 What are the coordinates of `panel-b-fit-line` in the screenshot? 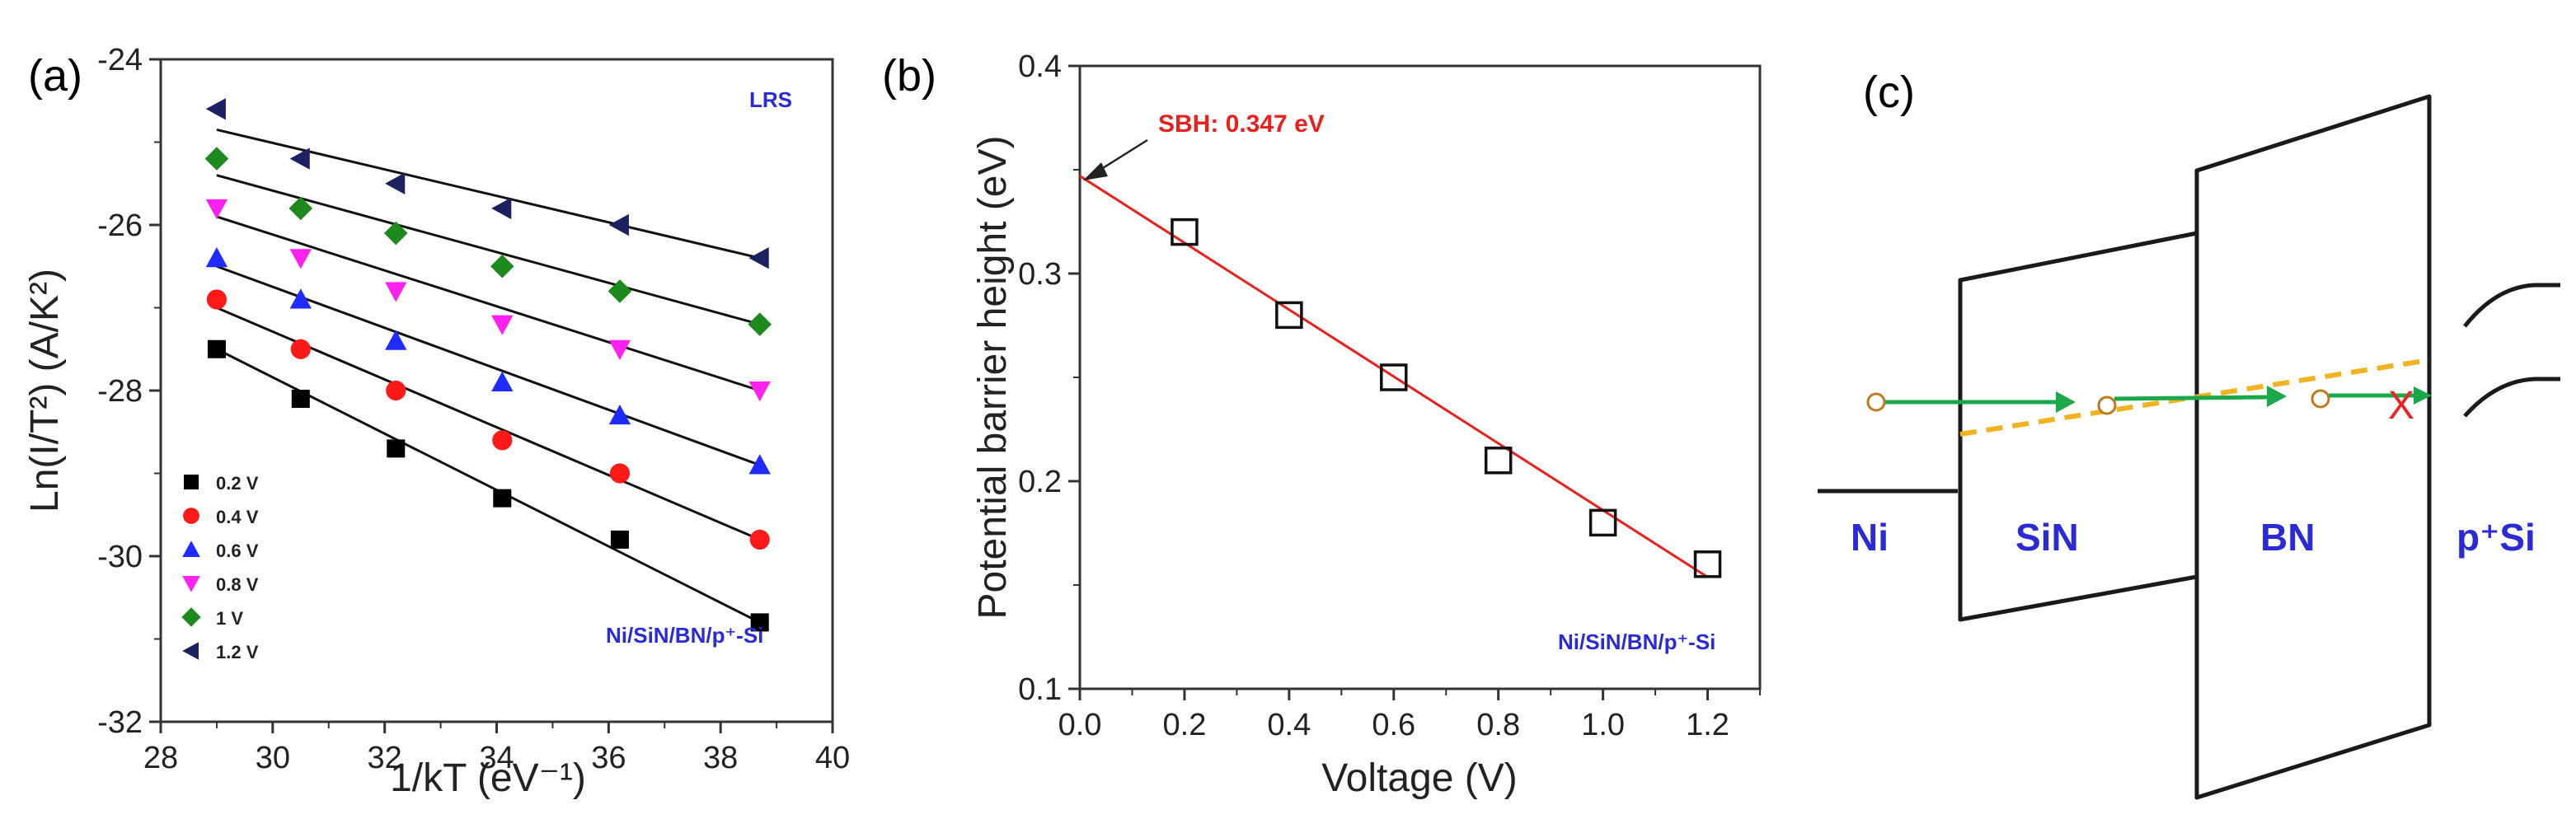 It's located at (1394, 376).